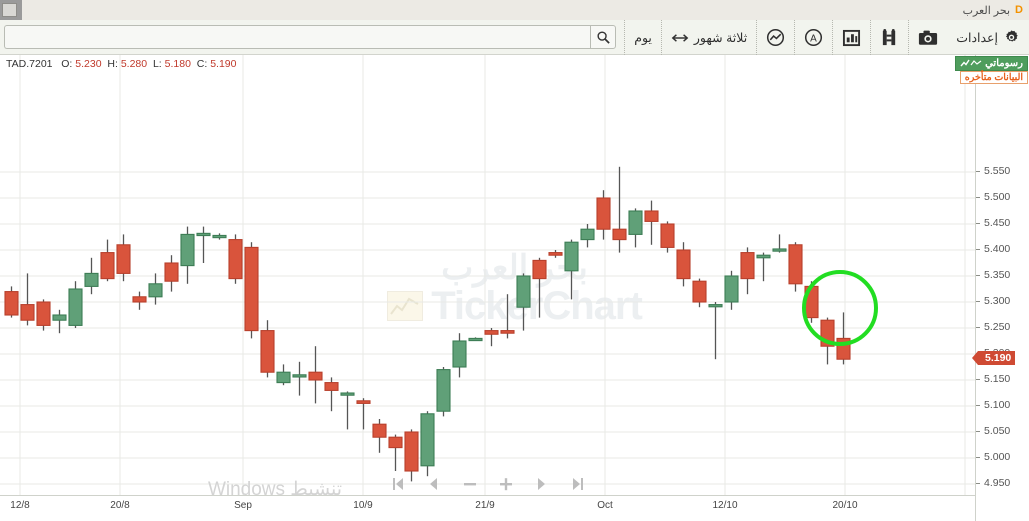 The image size is (1029, 521). What do you see at coordinates (363, 505) in the screenshot?
I see `time-tick-label: 10/9` at bounding box center [363, 505].